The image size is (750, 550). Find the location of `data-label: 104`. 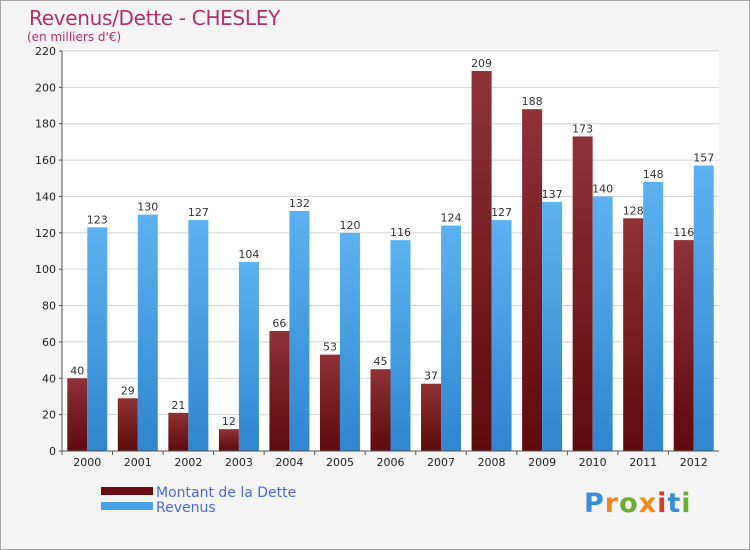

data-label: 104 is located at coordinates (248, 254).